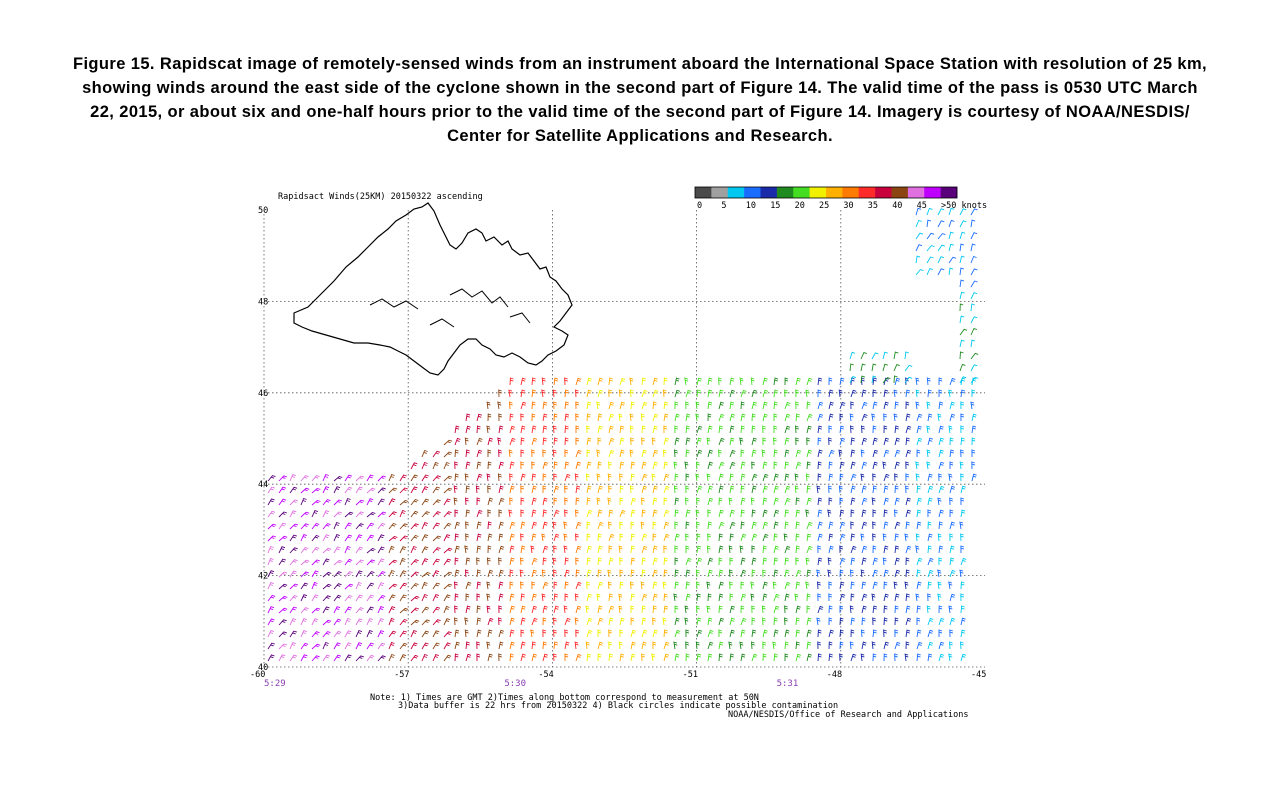  Describe the element at coordinates (545, 675) in the screenshot. I see `lon-label: -54` at that location.